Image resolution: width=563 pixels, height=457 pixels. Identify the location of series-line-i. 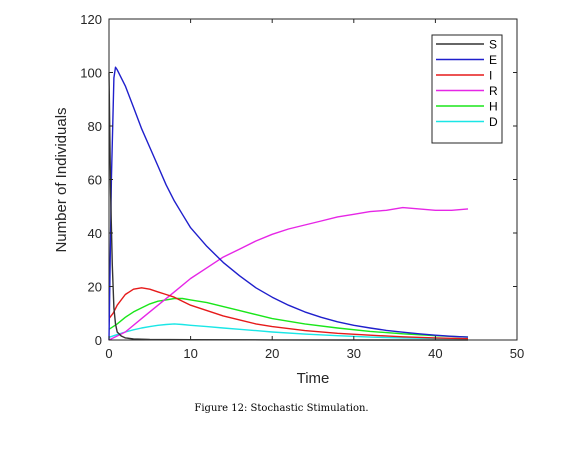
(288, 313).